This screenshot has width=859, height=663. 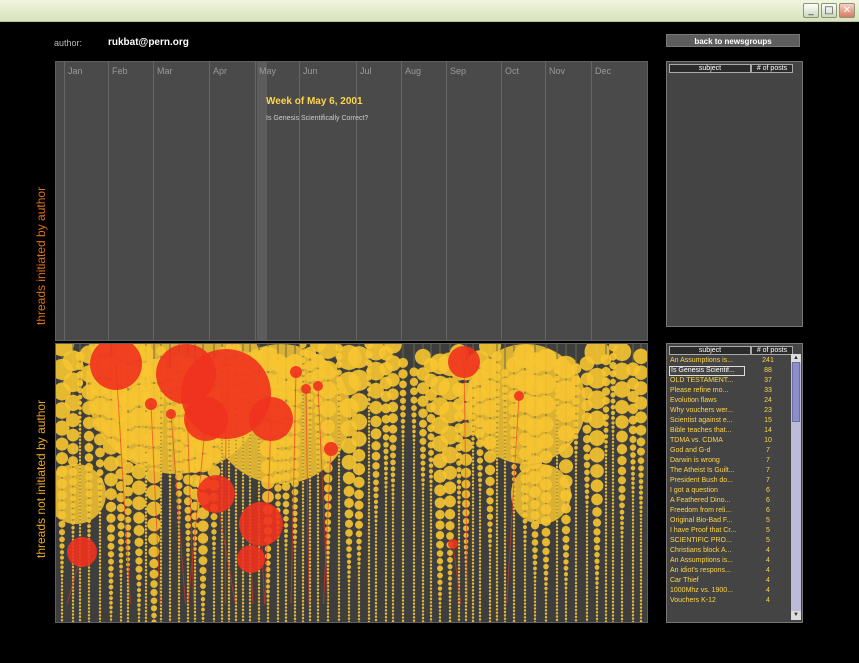 What do you see at coordinates (296, 372) in the screenshot?
I see `author-post-bubble` at bounding box center [296, 372].